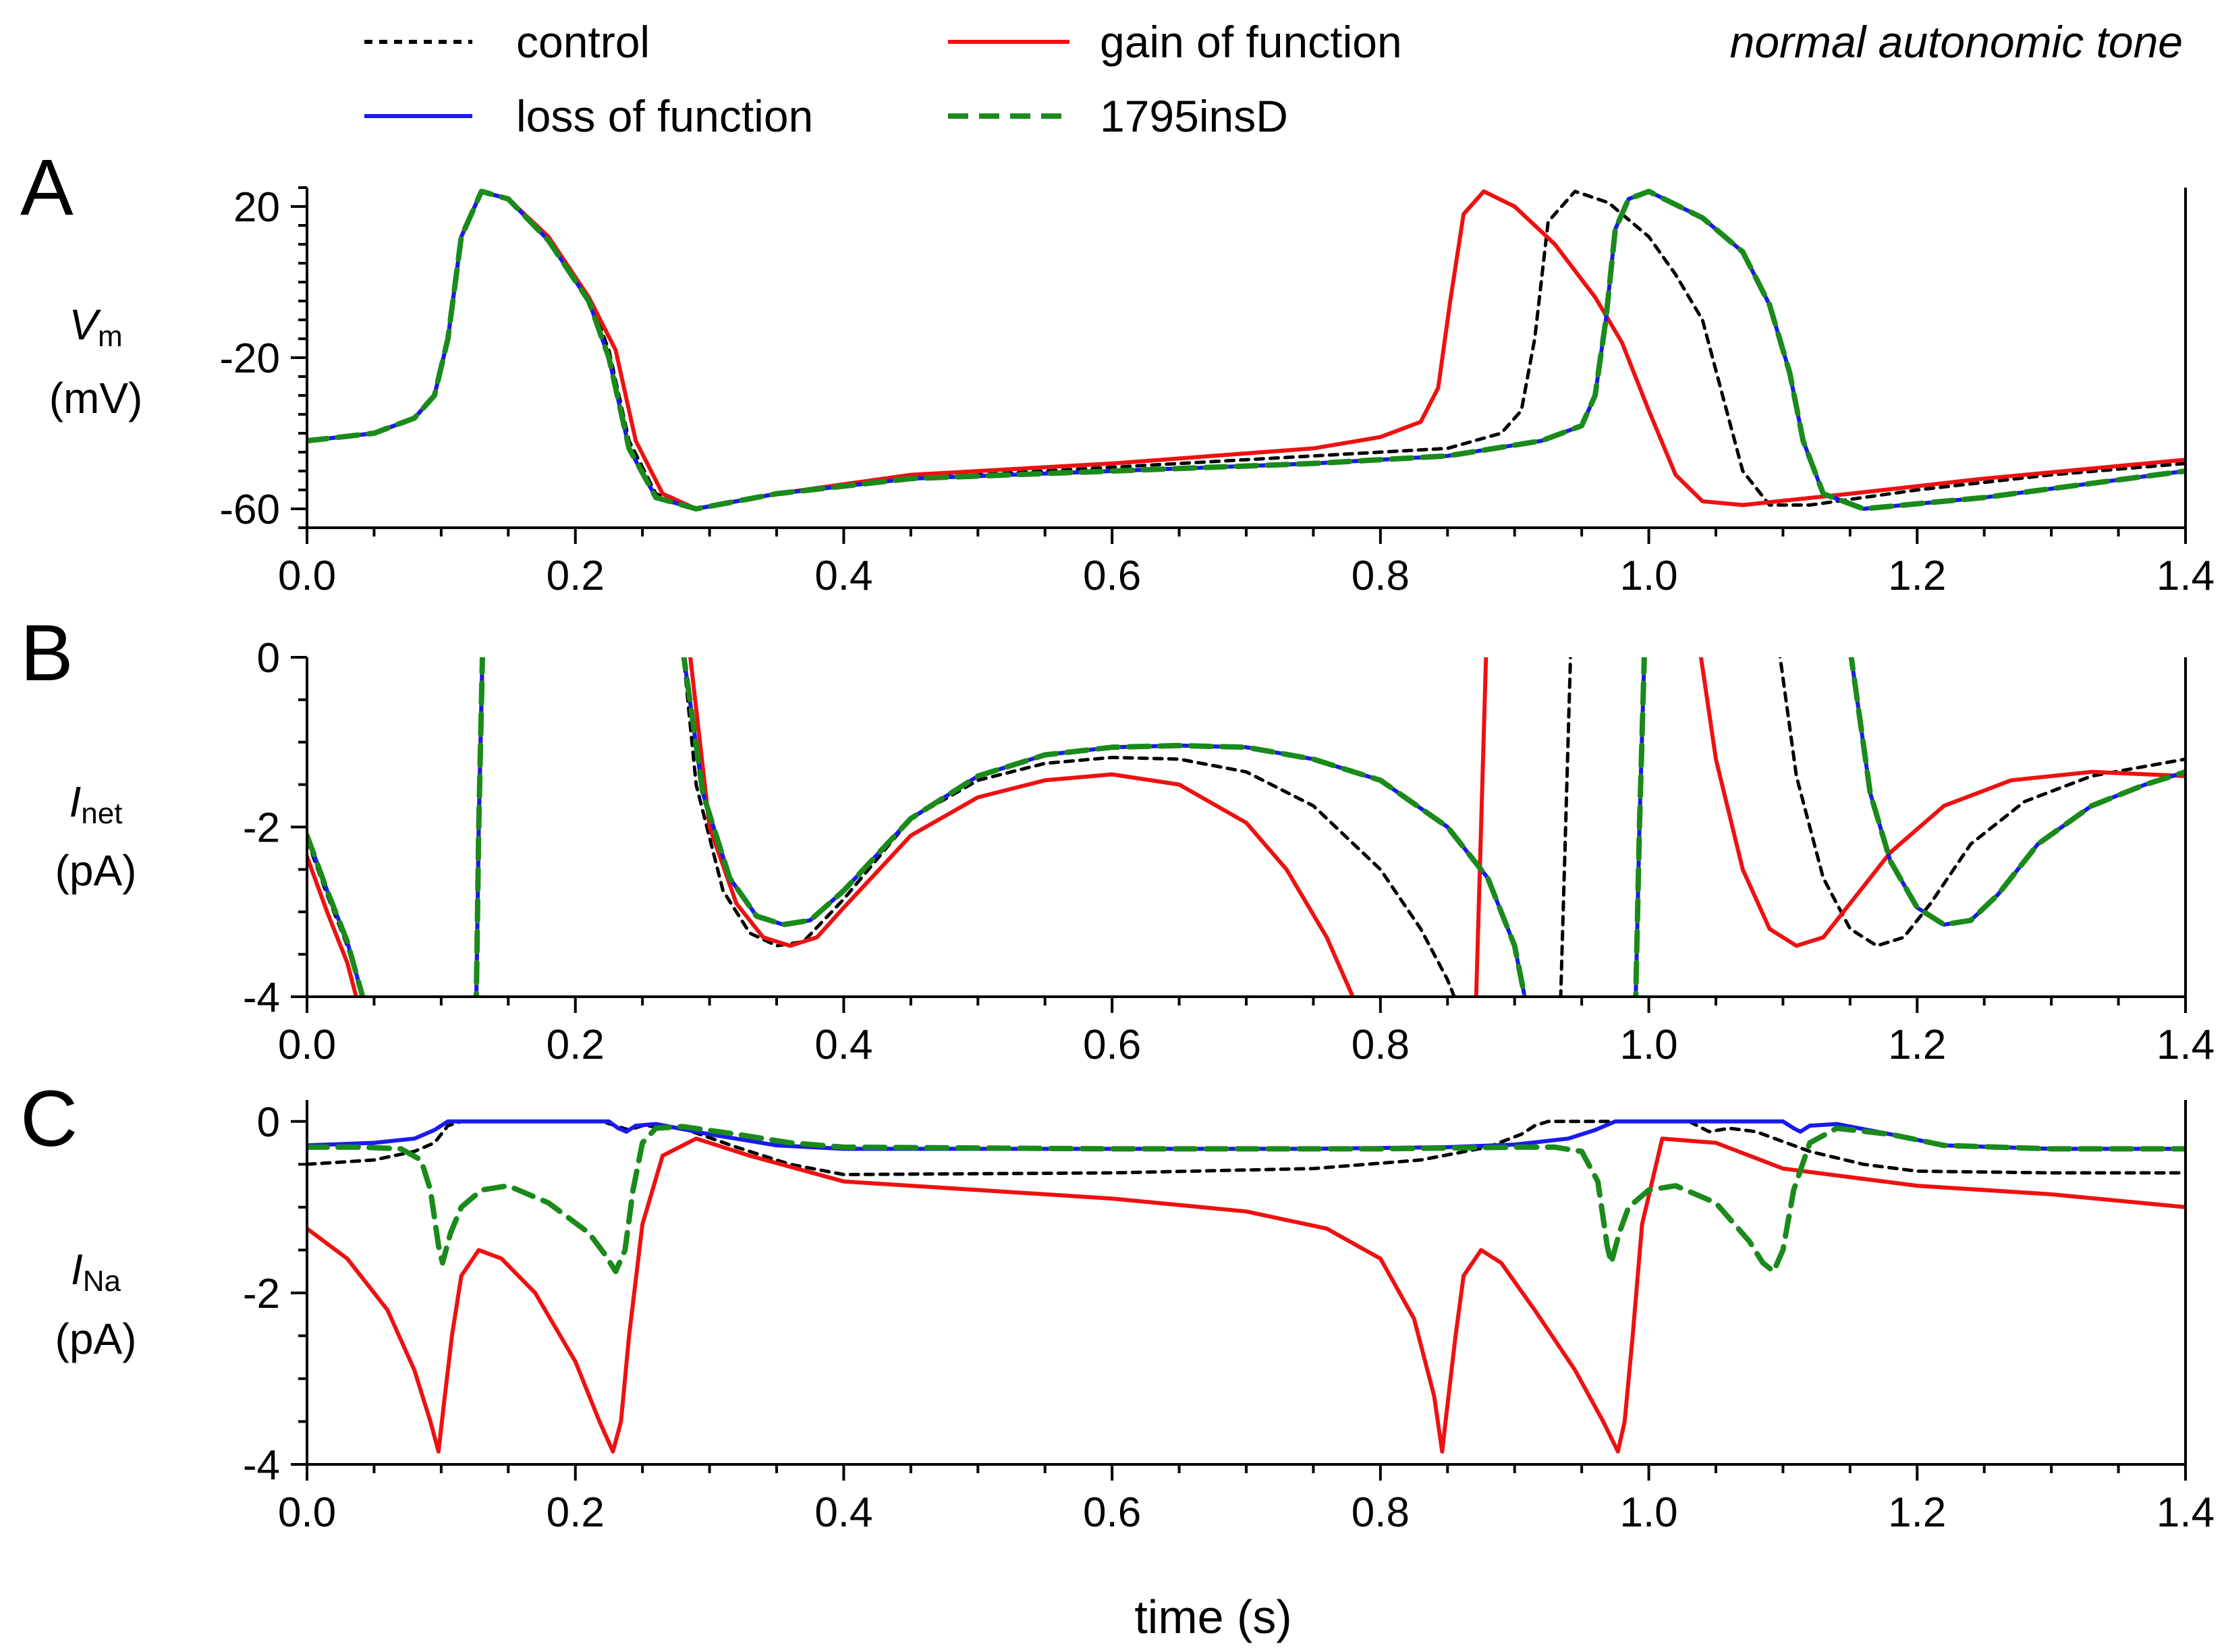  I want to click on series-gain-b-seg2, so click(1022, 827).